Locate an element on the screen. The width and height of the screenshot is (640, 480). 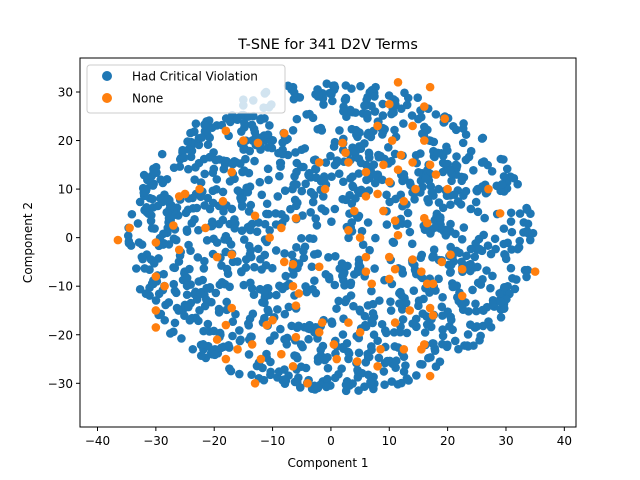
legend-label-none: None is located at coordinates (147, 99).